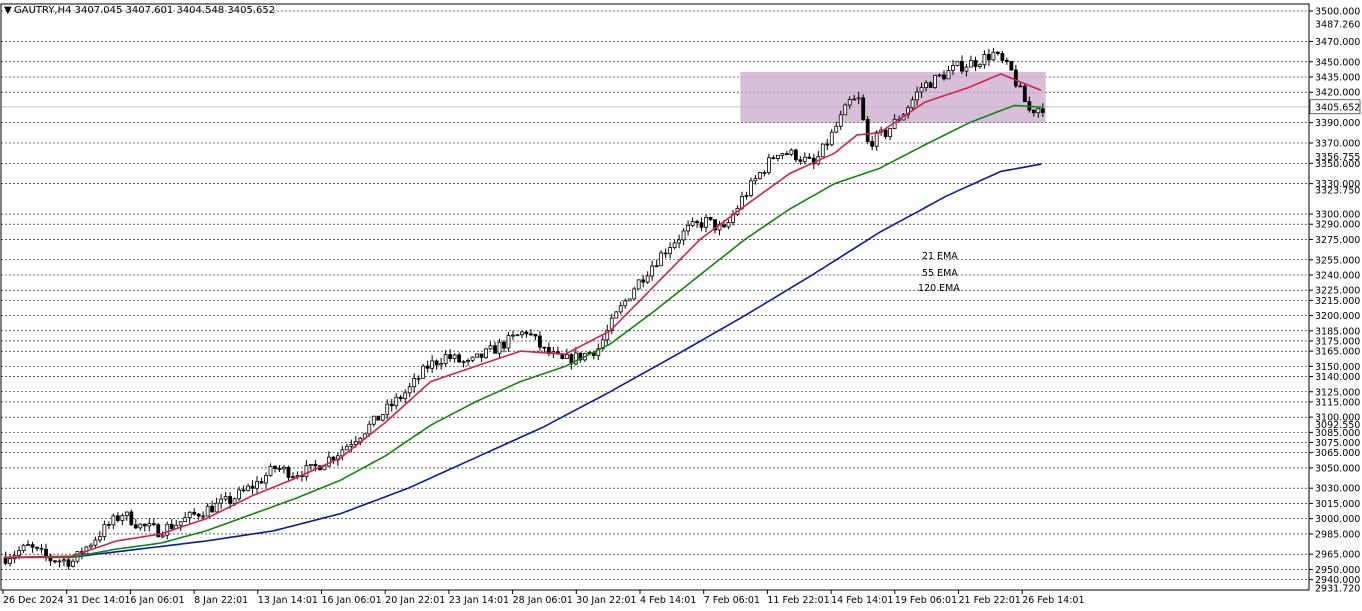  Describe the element at coordinates (1337, 260) in the screenshot. I see `y-tick-label: 3255.000` at that location.